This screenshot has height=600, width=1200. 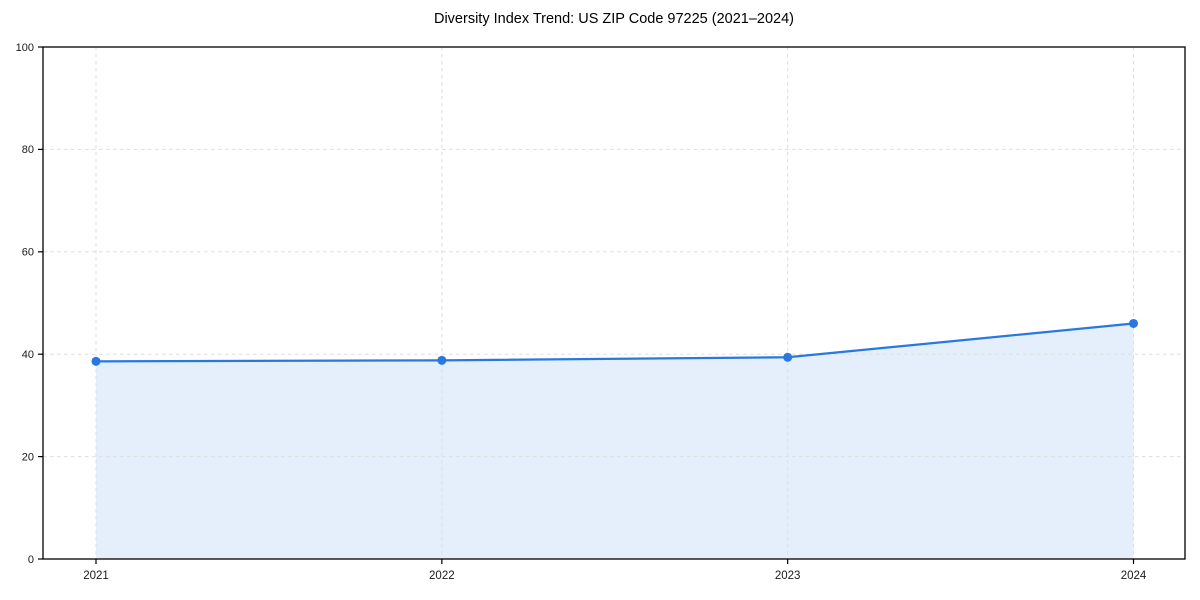 I want to click on x-tick-label: 2021, so click(x=96, y=576).